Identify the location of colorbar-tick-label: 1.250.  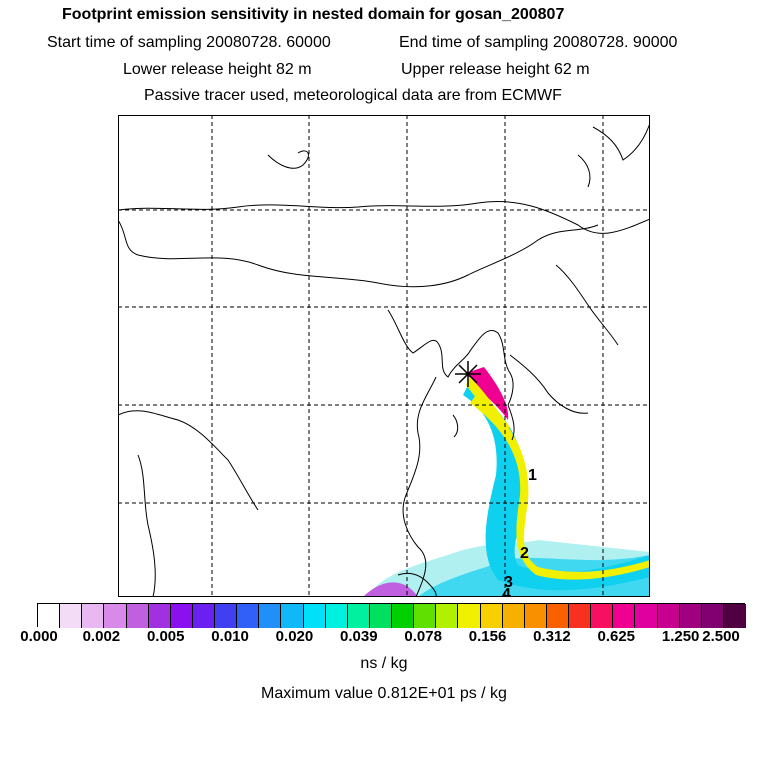
(680, 636).